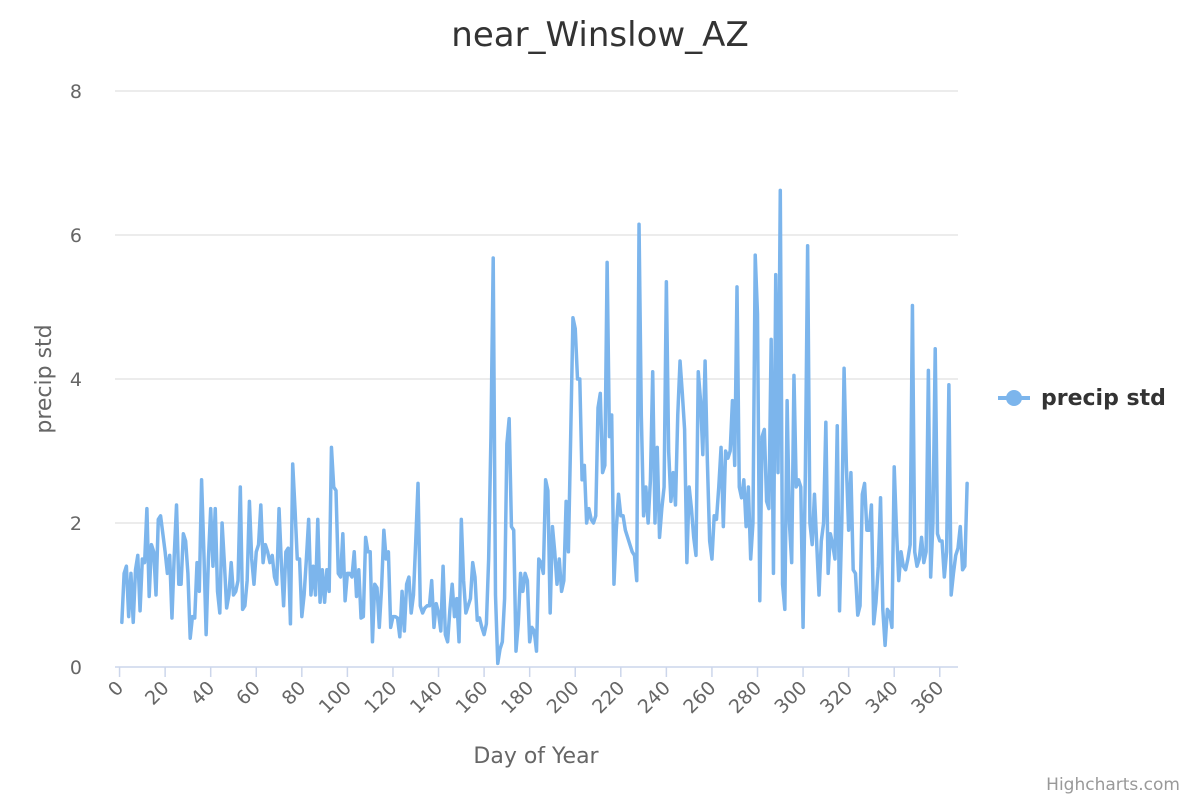 The image size is (1200, 800). What do you see at coordinates (471, 697) in the screenshot?
I see `x-tick-label: 160` at bounding box center [471, 697].